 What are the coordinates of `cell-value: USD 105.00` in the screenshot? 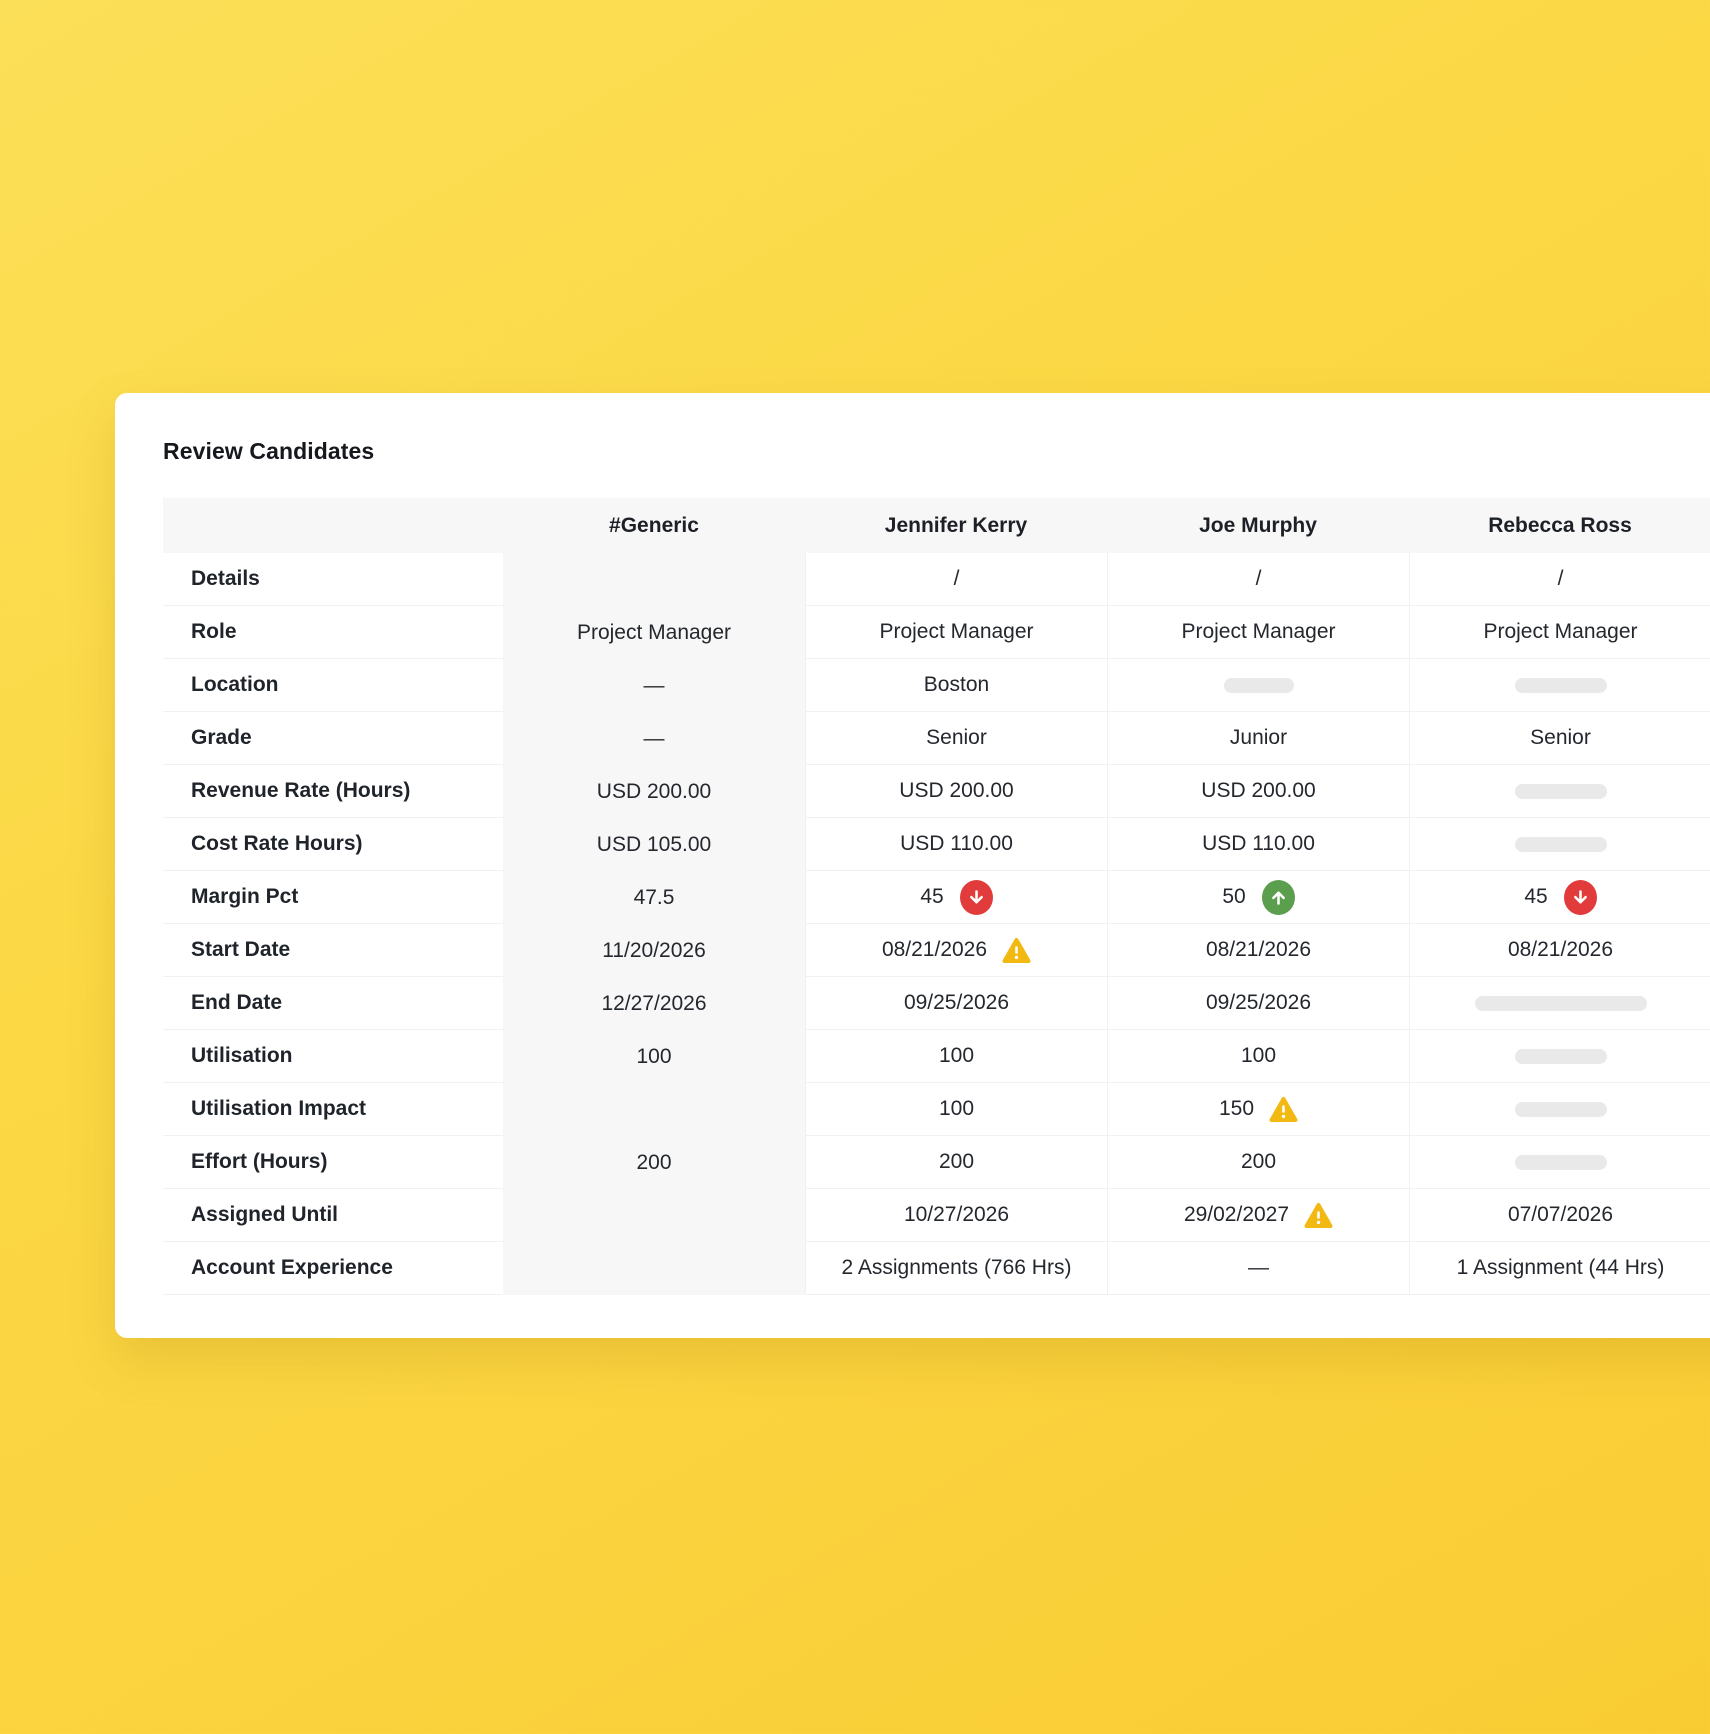 It's located at (654, 844).